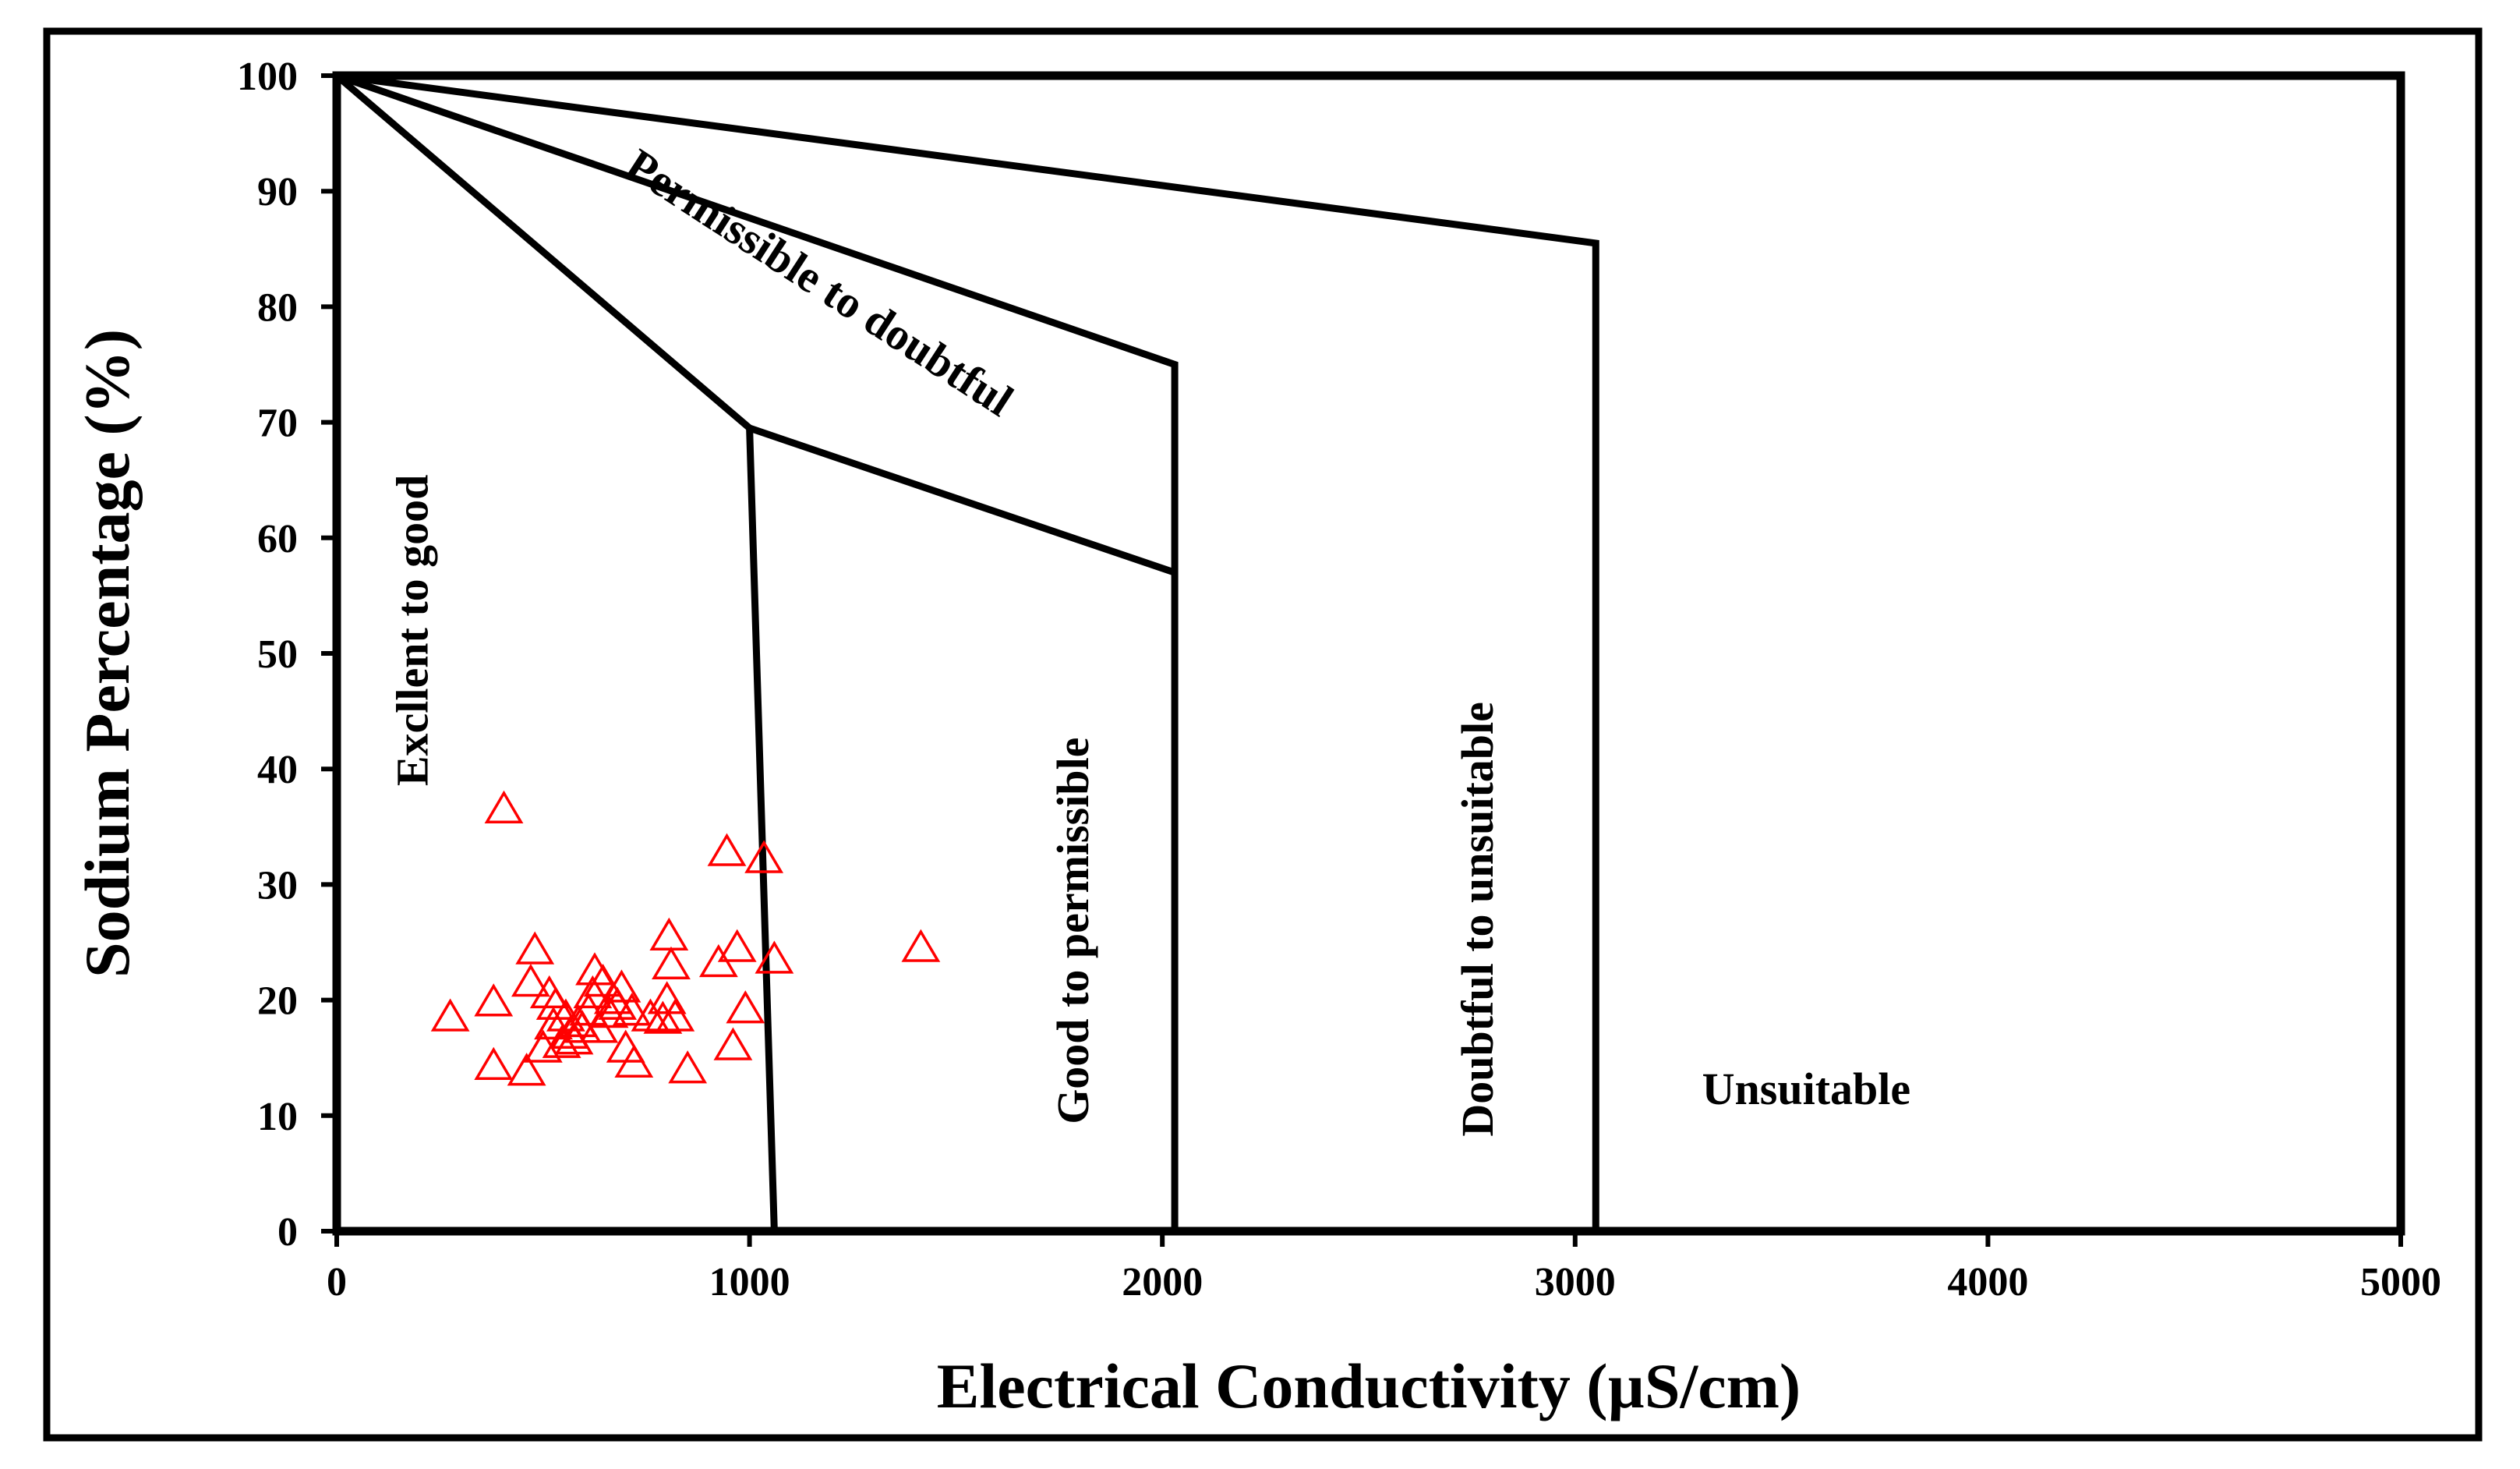  What do you see at coordinates (277, 1117) in the screenshot?
I see `y-tick-label-1: 10` at bounding box center [277, 1117].